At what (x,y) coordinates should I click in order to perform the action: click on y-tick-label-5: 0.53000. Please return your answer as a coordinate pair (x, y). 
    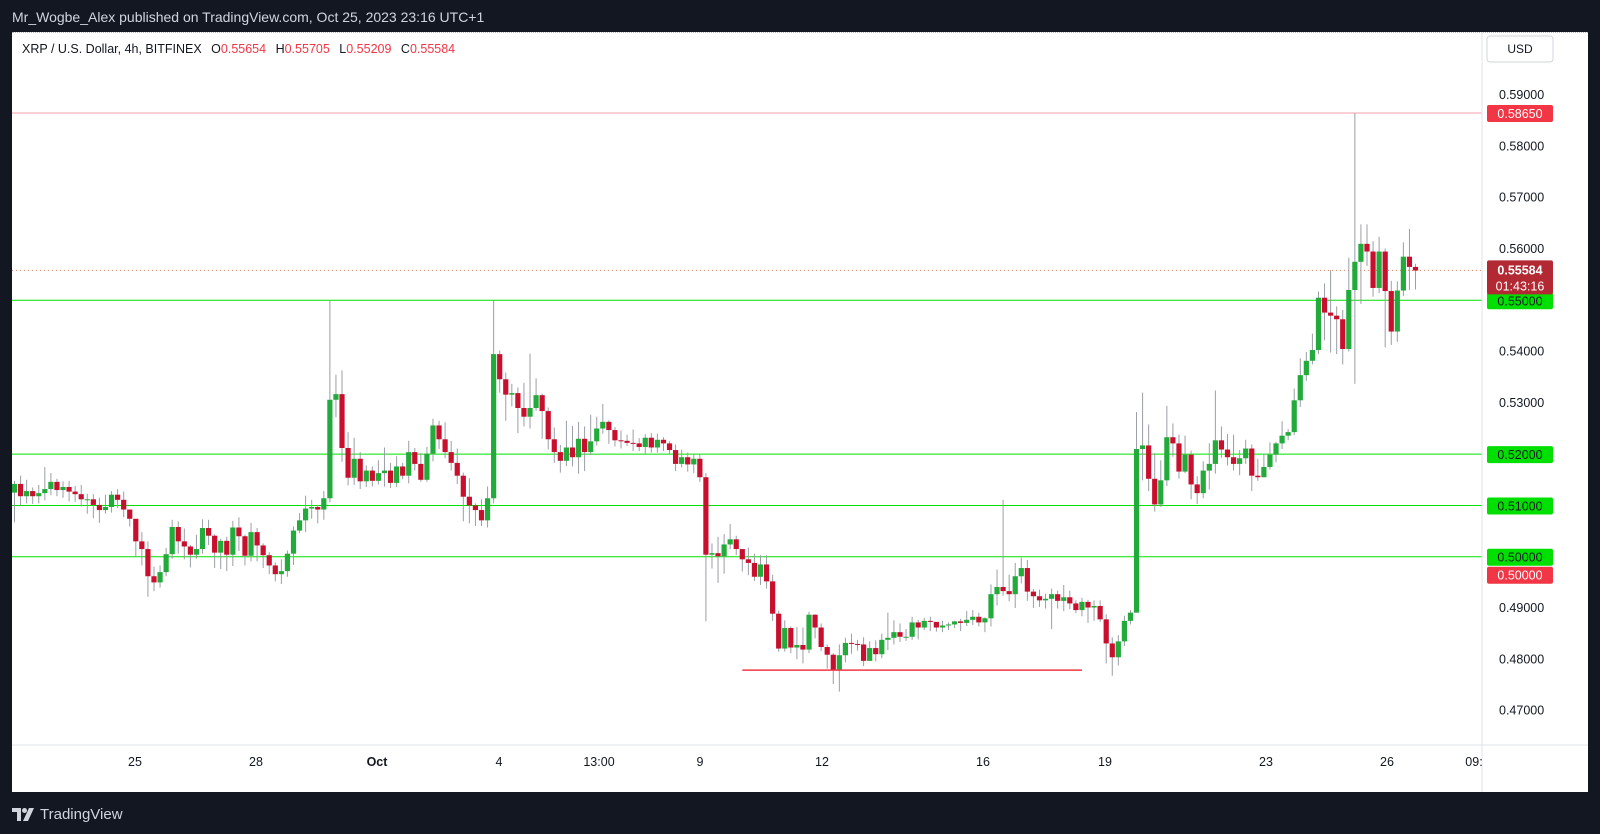
    Looking at the image, I should click on (1521, 403).